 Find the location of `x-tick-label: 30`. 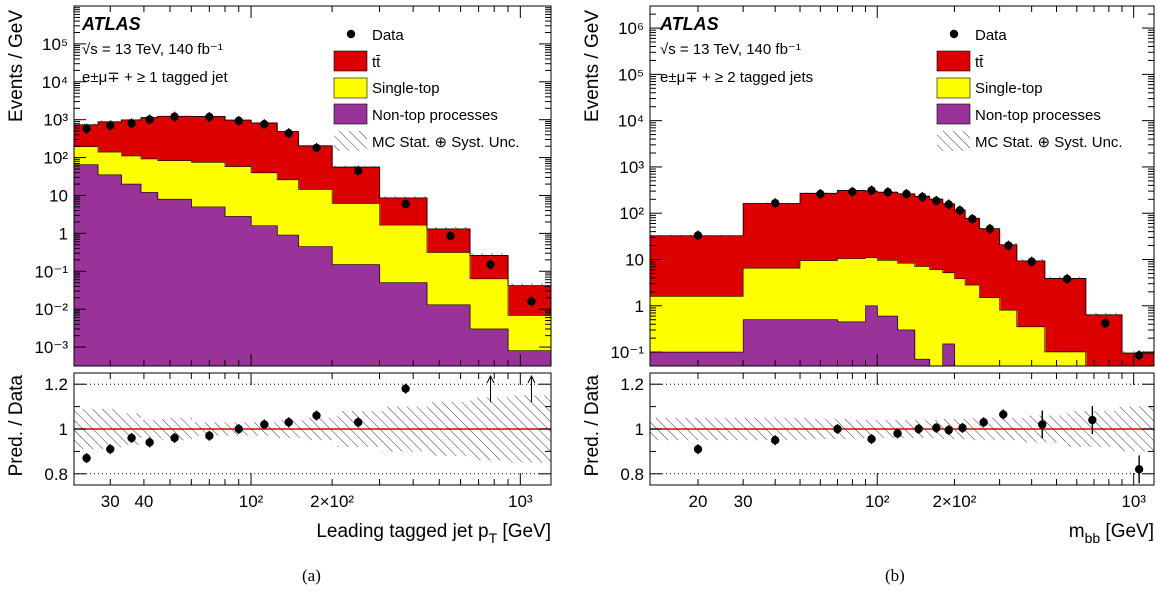

x-tick-label: 30 is located at coordinates (110, 501).